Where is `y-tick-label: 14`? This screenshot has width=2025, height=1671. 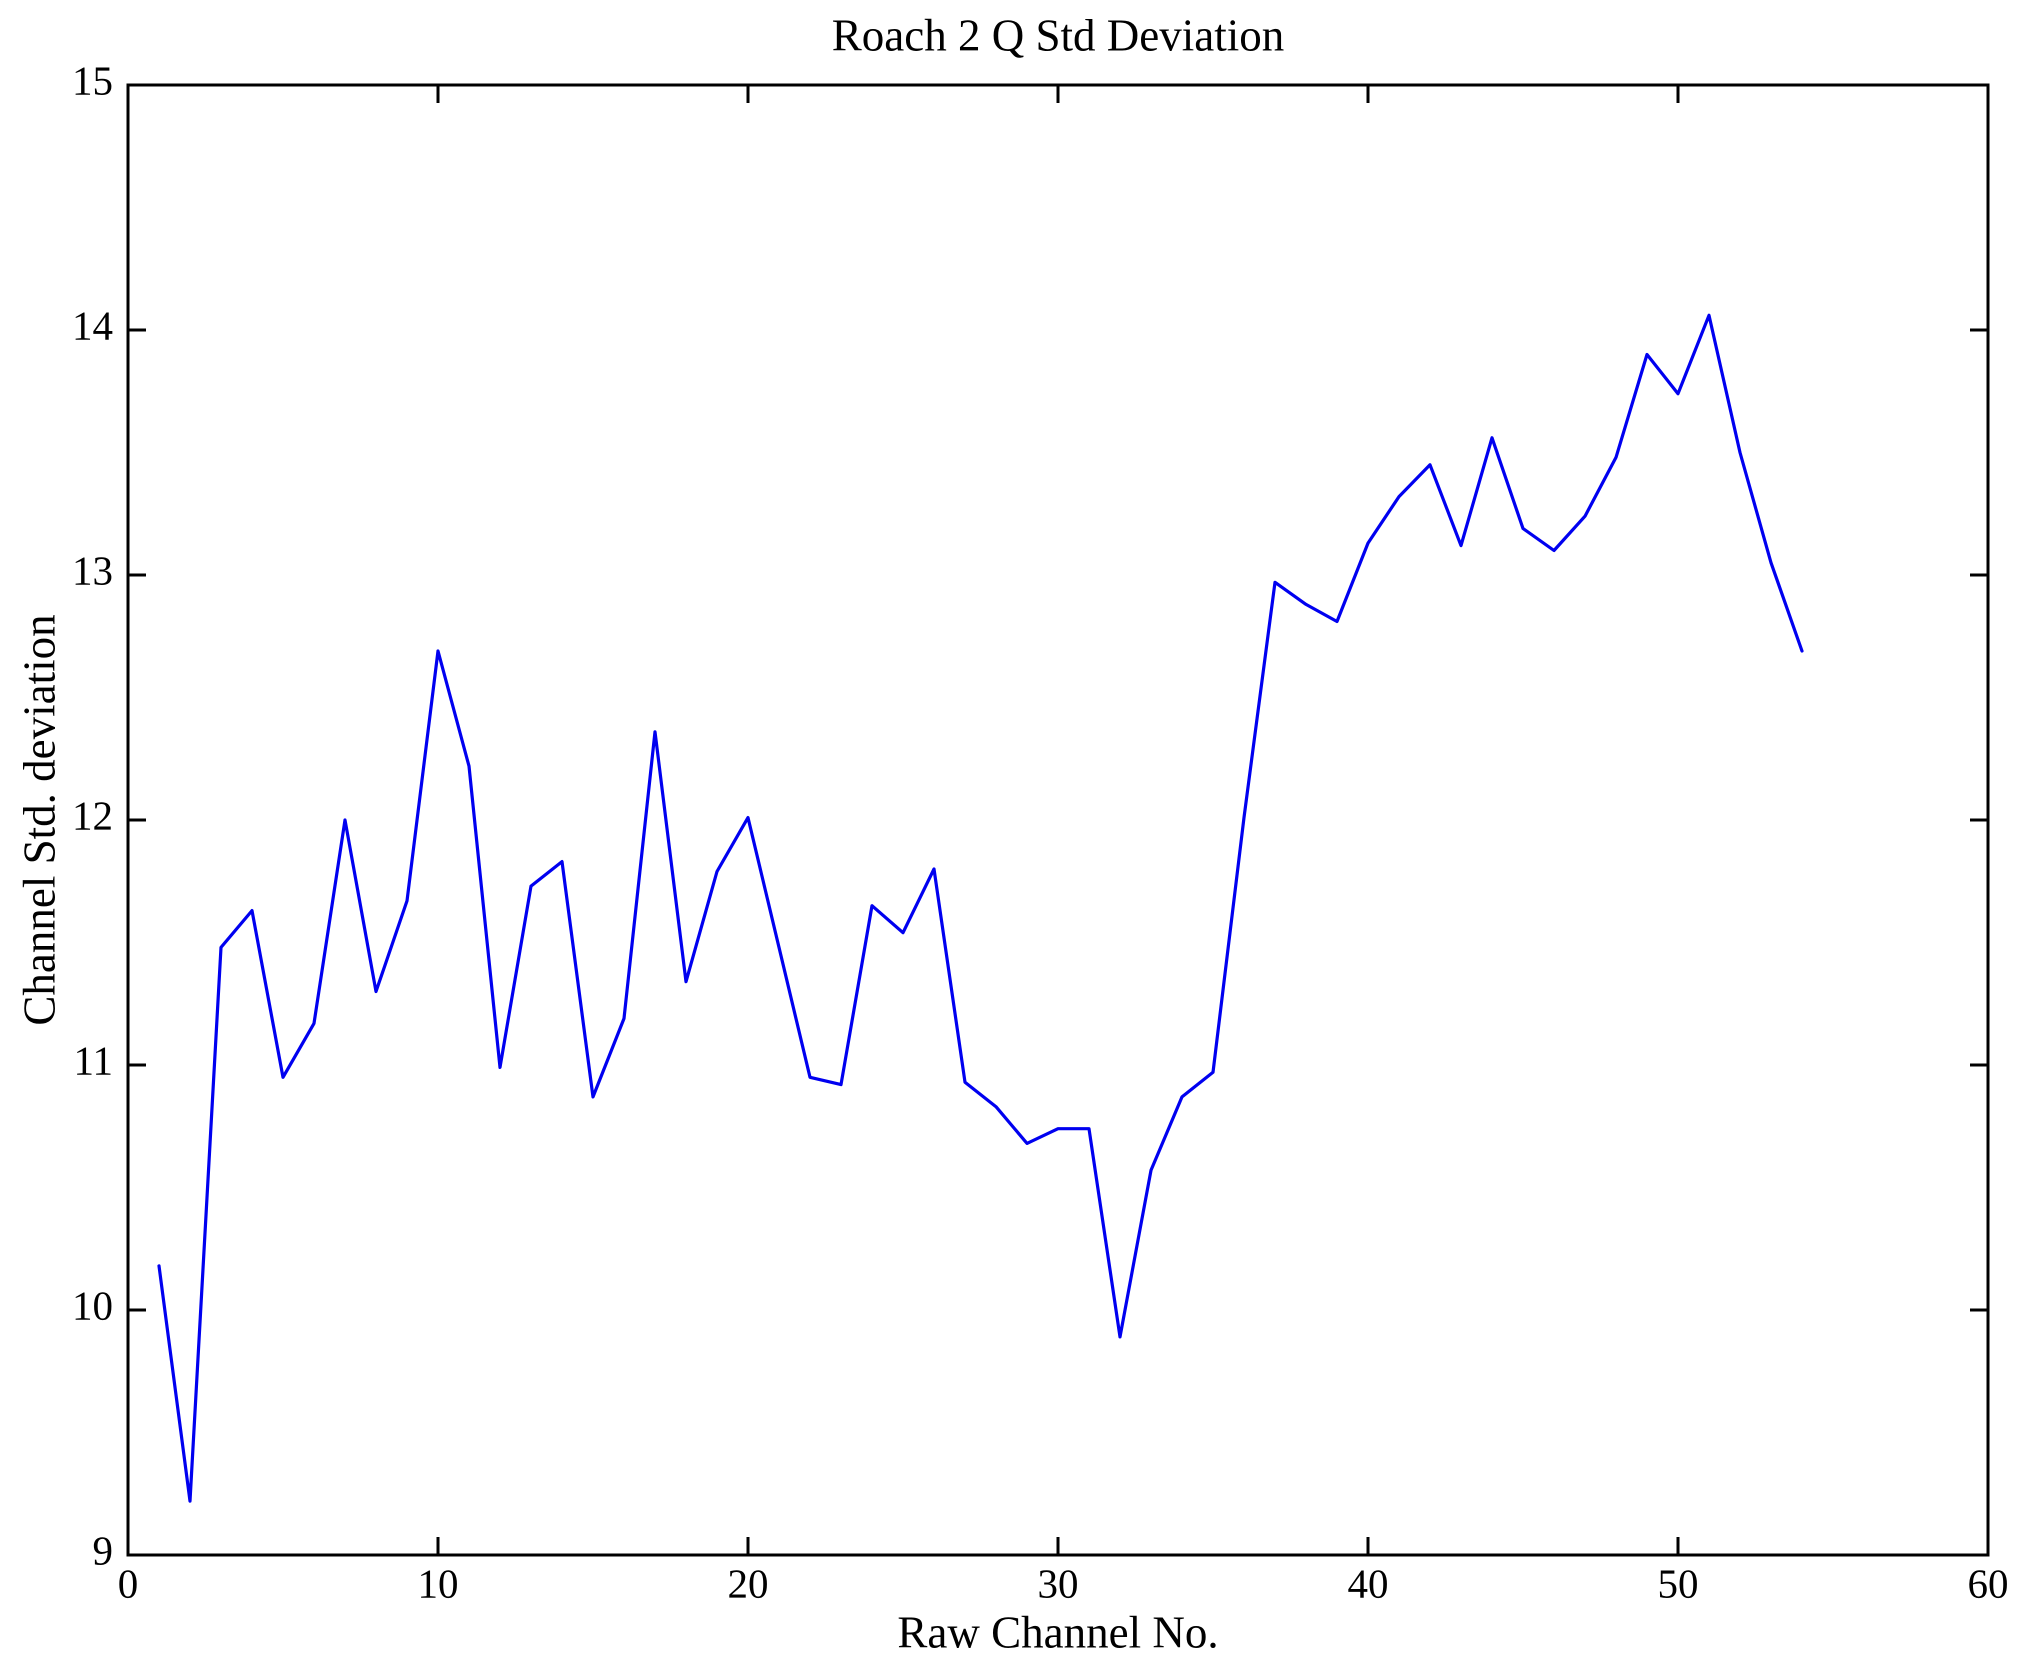 y-tick-label: 14 is located at coordinates (92, 325).